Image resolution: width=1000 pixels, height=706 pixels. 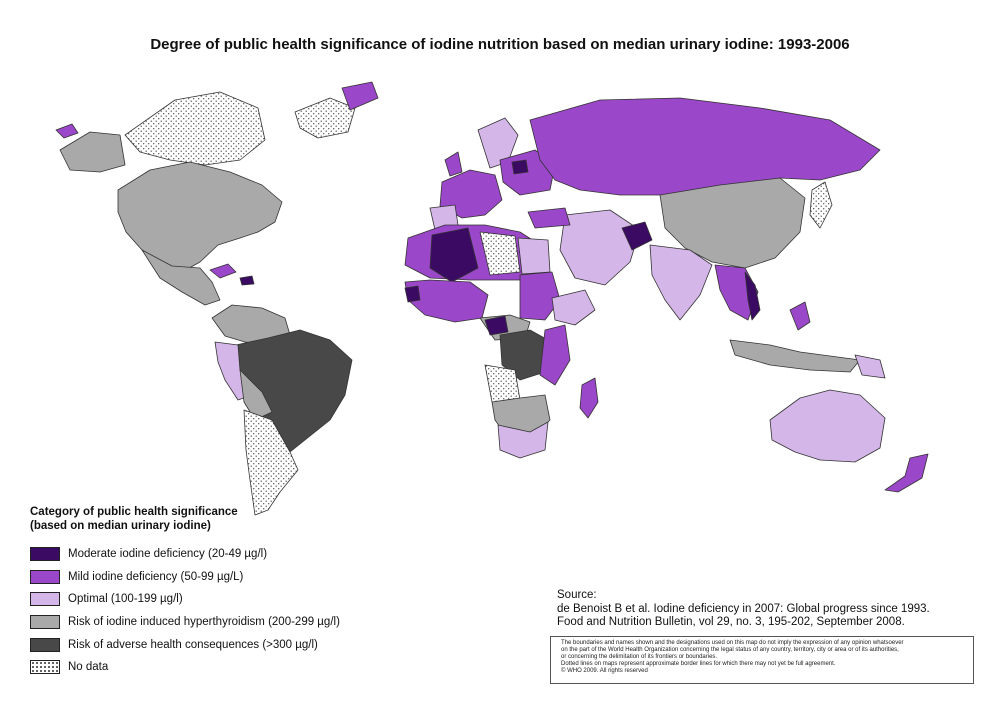 I want to click on region-caribbean, so click(x=223, y=271).